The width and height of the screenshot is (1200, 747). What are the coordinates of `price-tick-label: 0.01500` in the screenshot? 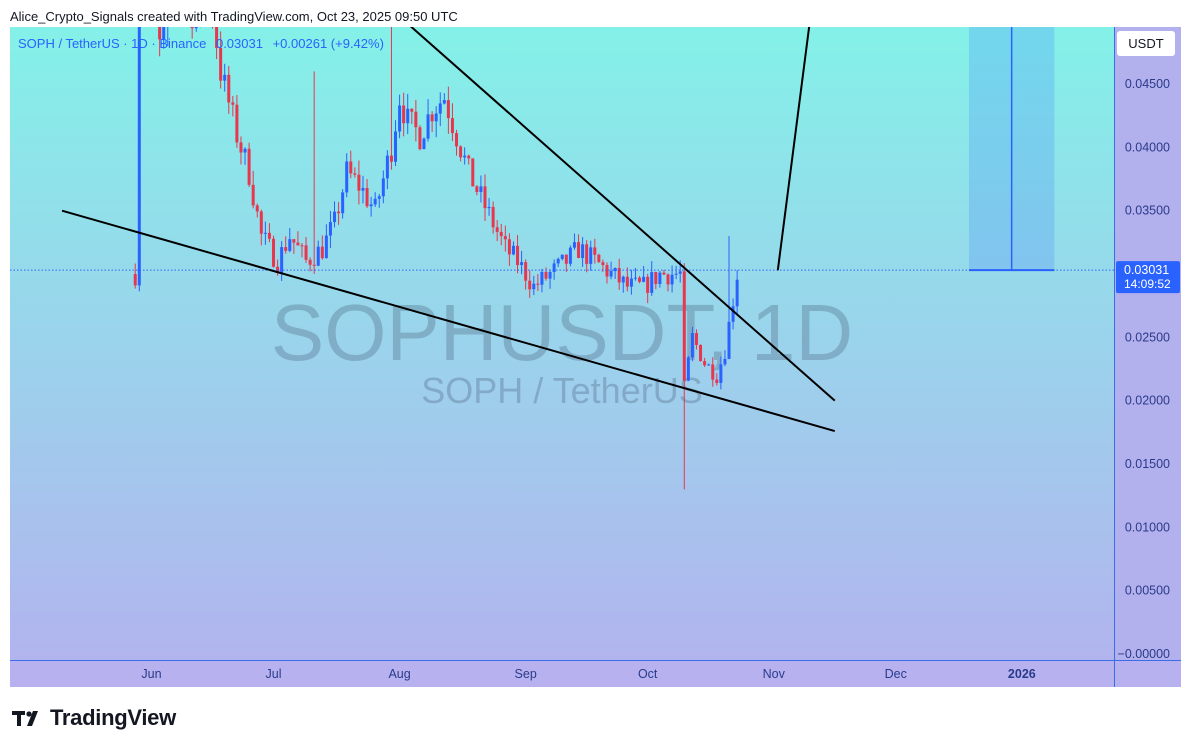 It's located at (1147, 464).